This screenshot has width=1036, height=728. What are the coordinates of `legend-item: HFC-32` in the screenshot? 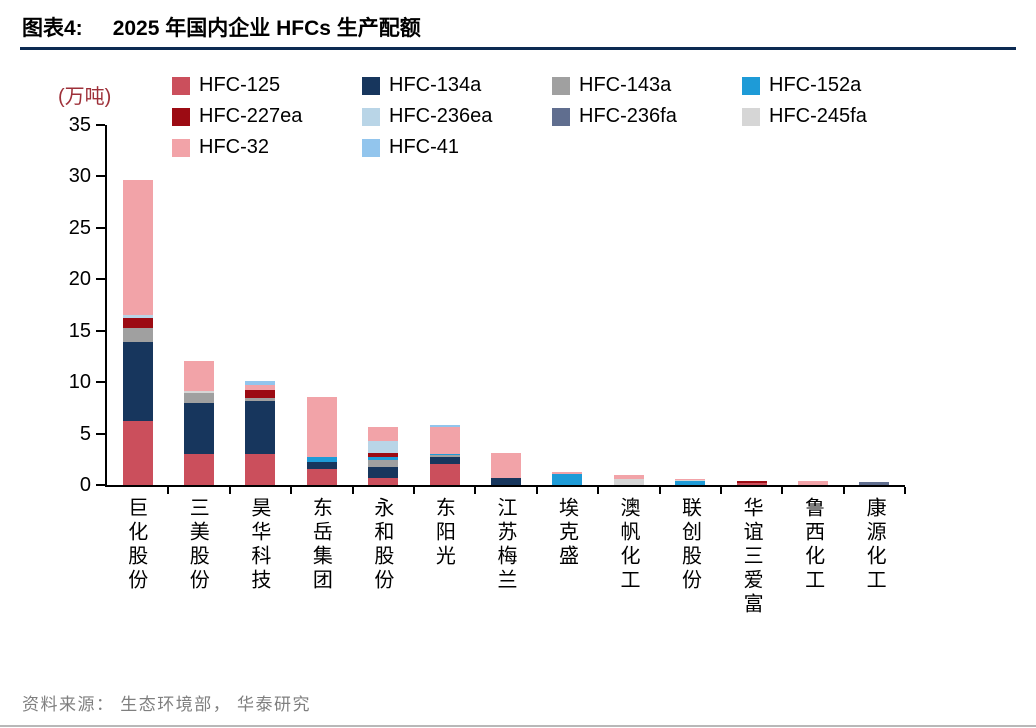 It's located at (267, 147).